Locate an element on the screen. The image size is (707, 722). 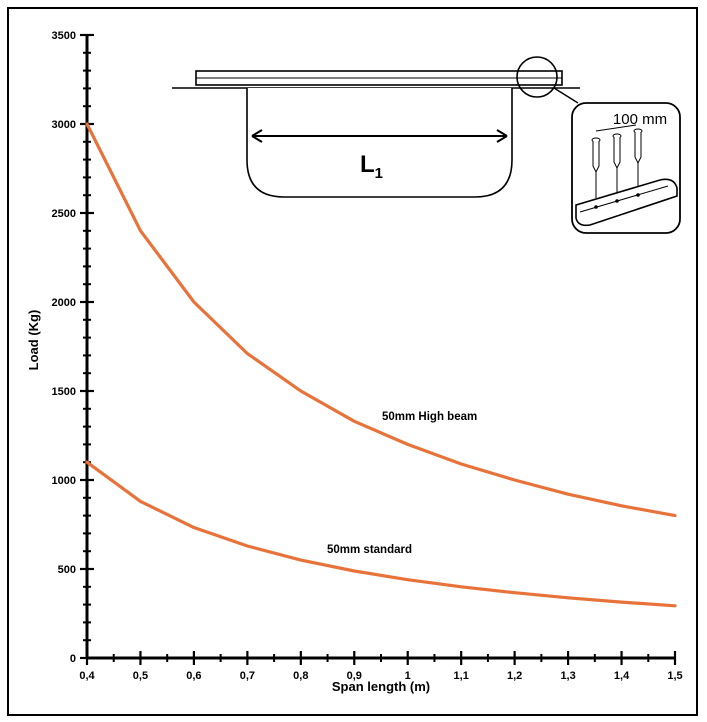
spacing-dimension-line is located at coordinates (616, 128).